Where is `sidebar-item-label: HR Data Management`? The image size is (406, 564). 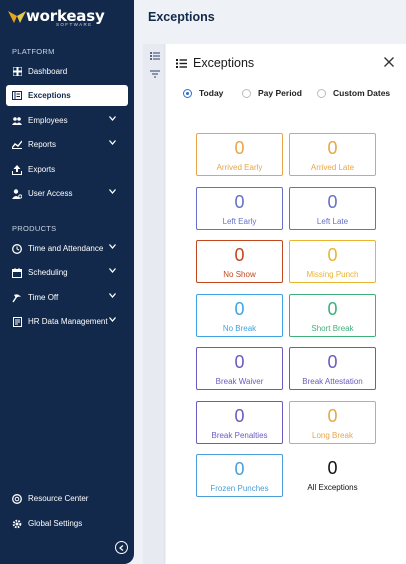 sidebar-item-label: HR Data Management is located at coordinates (68, 321).